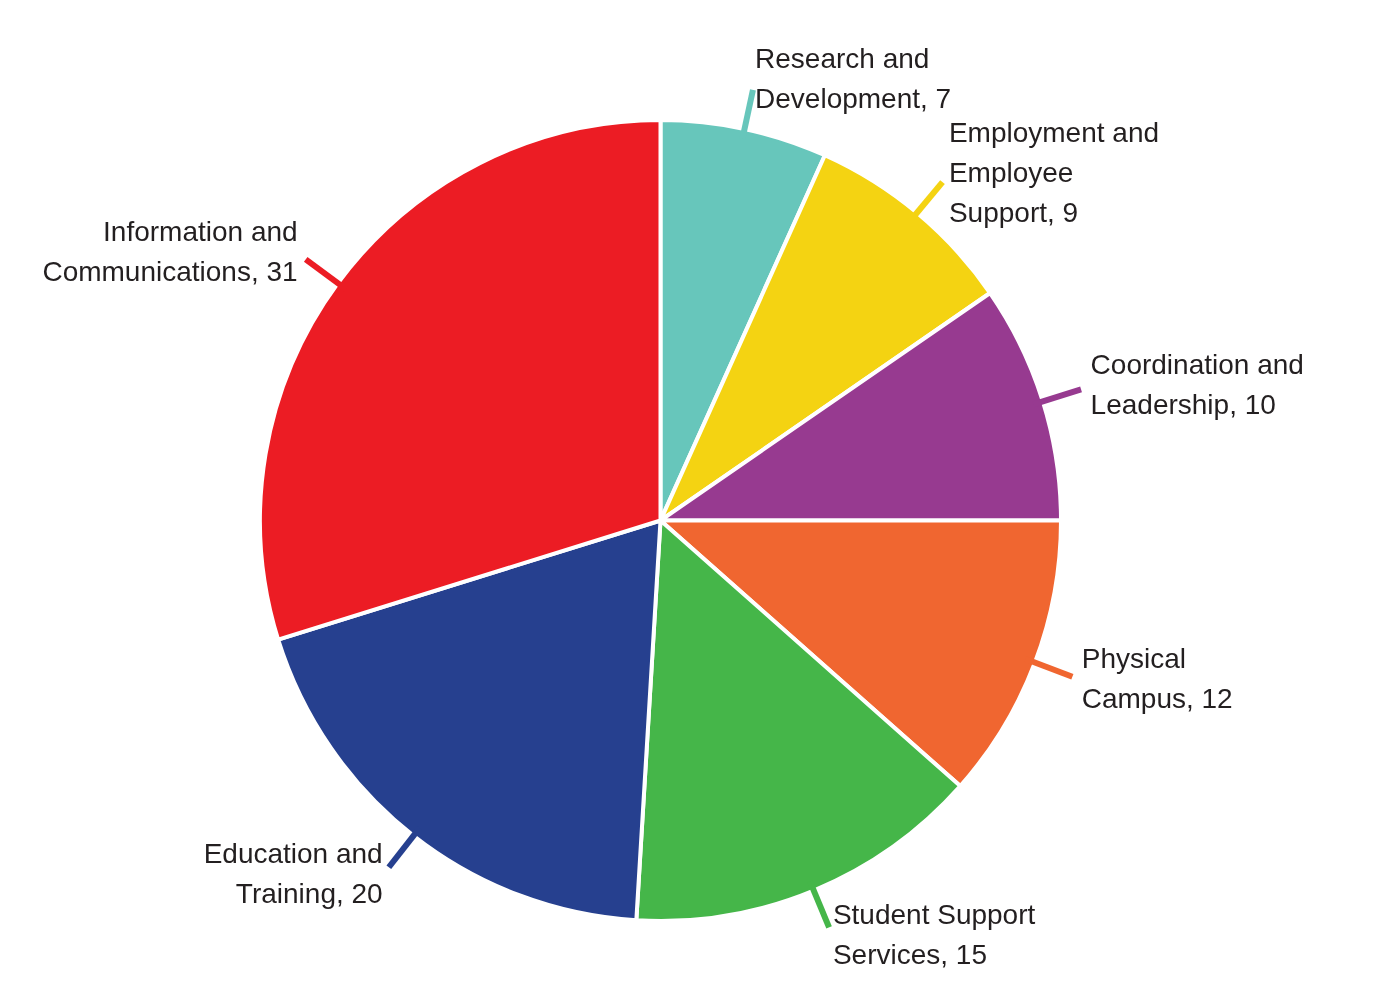 This screenshot has height=1008, width=1399. Describe the element at coordinates (1197, 385) in the screenshot. I see `slice-label: Coordination and Leadership, 10` at that location.